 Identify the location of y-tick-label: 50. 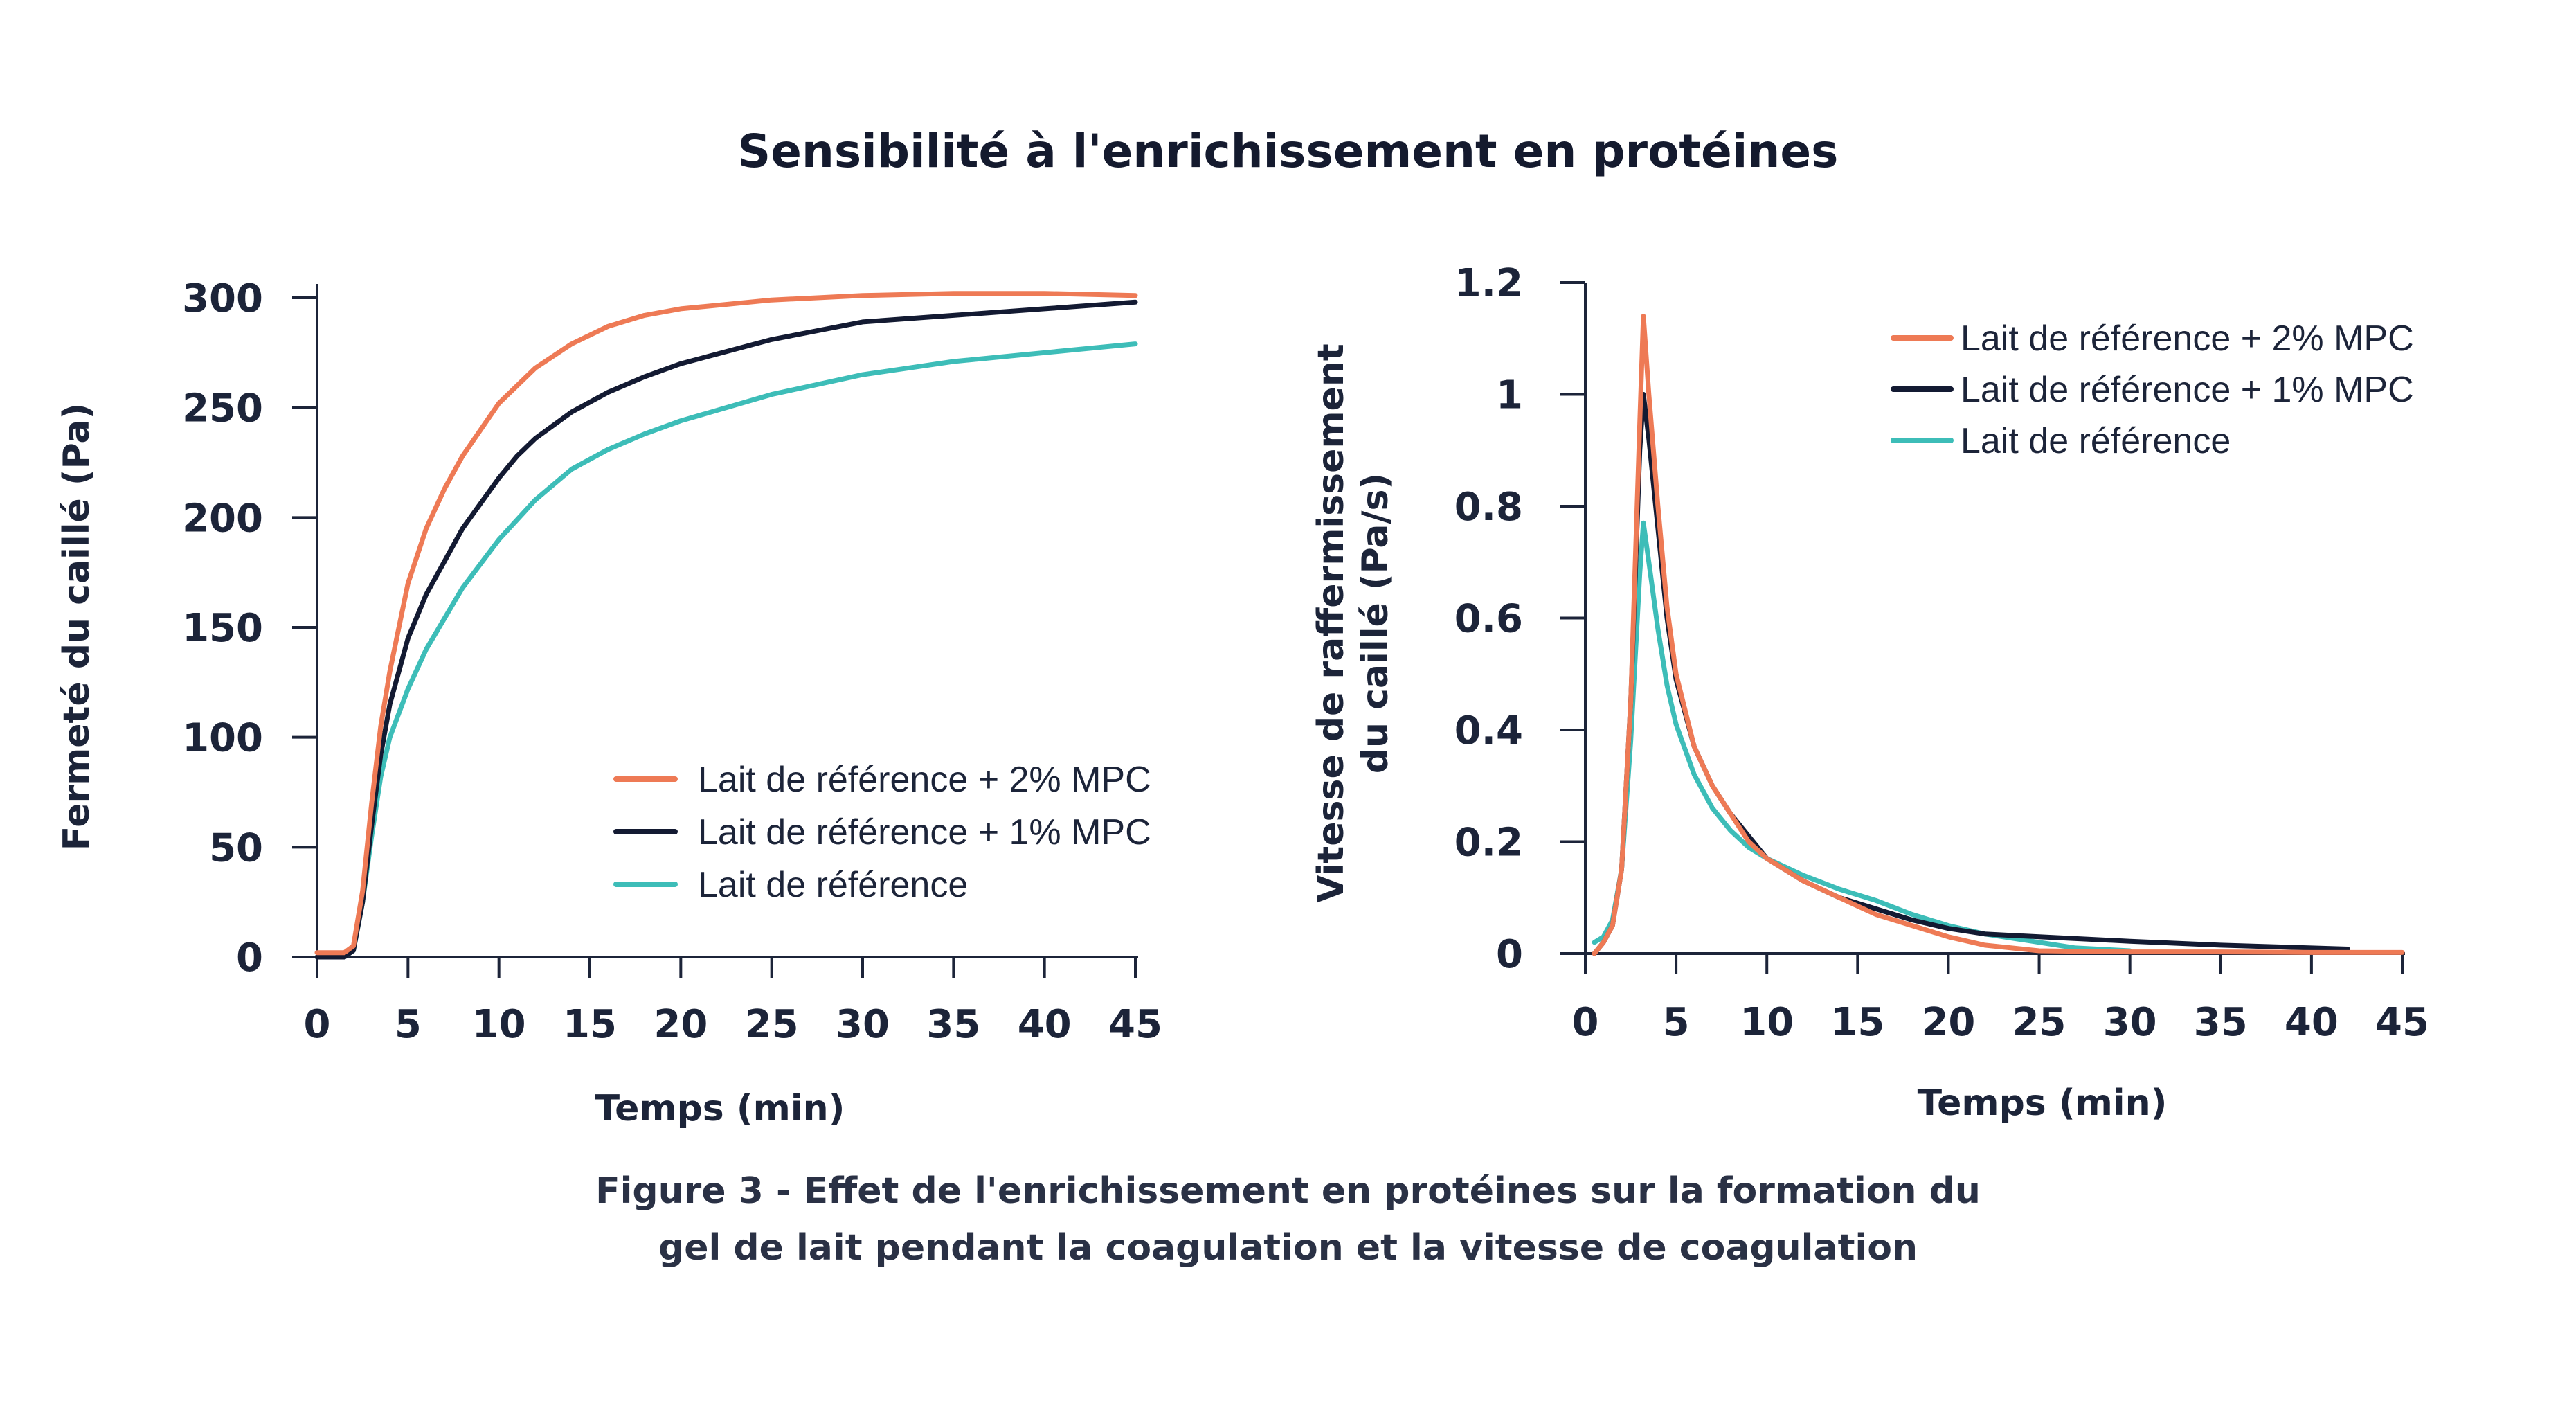
(236, 847).